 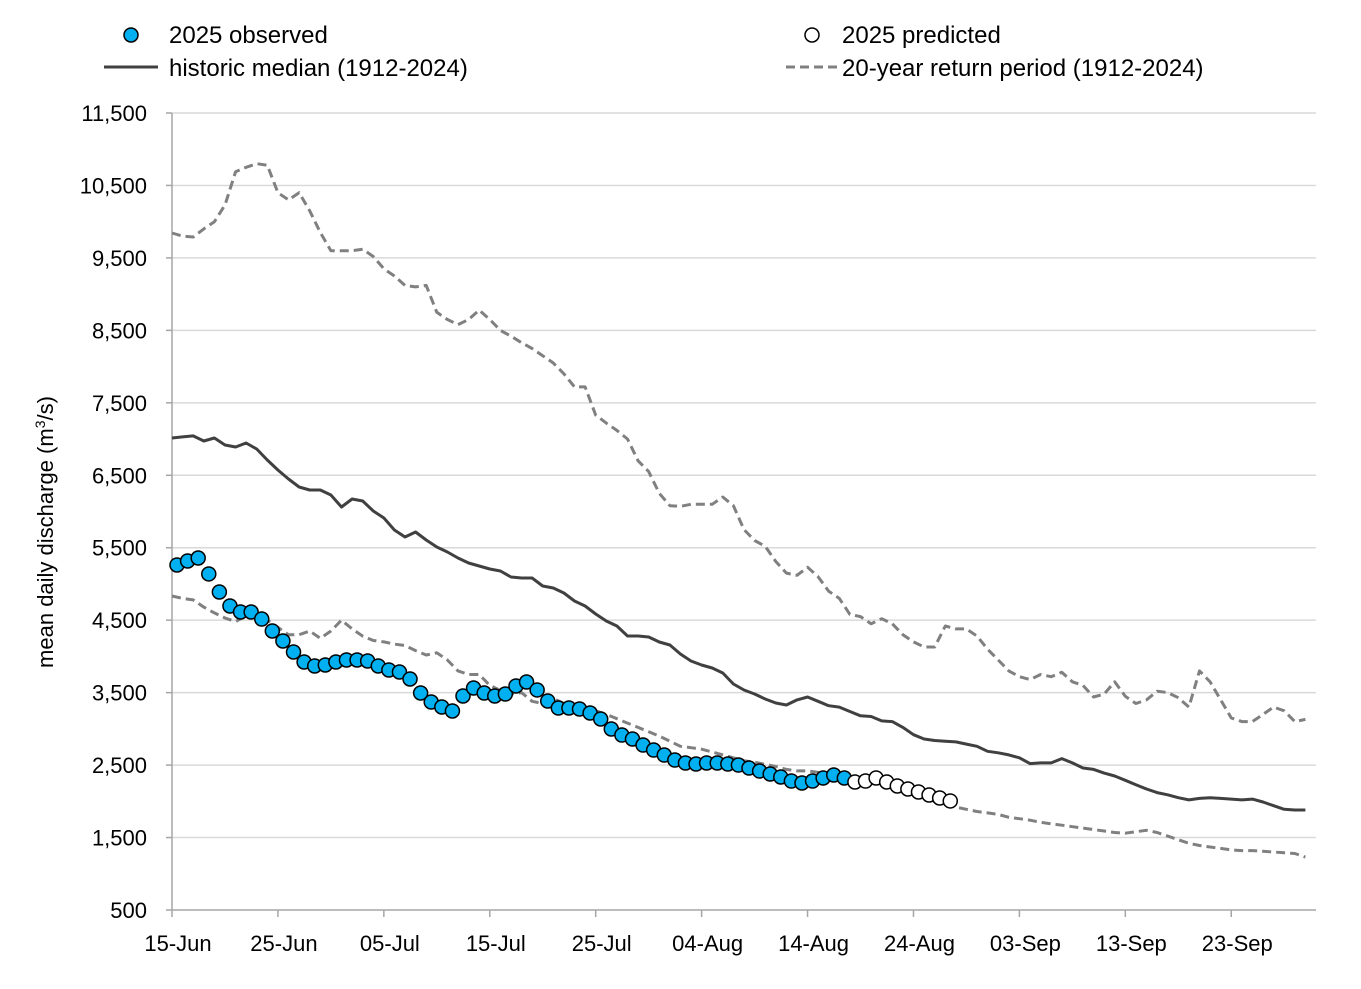 I want to click on legend-marker-predicted, so click(x=812, y=35).